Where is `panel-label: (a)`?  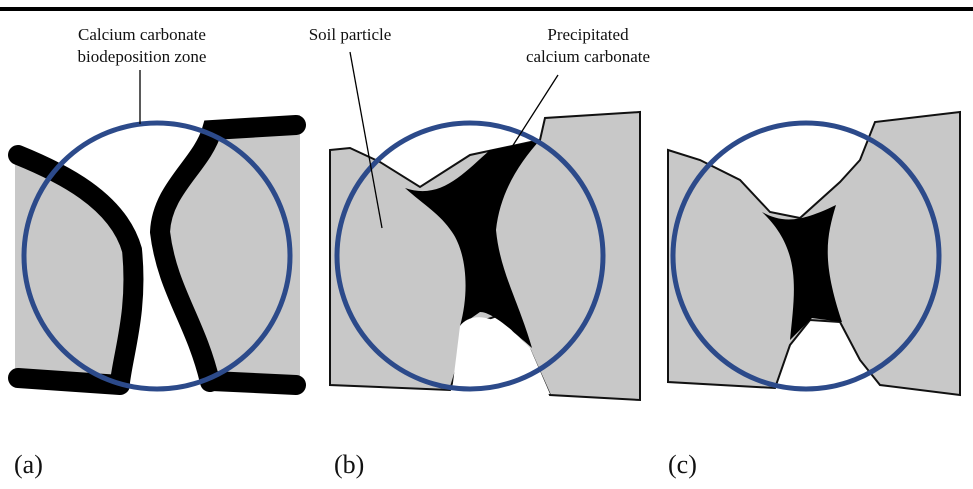 panel-label: (a) is located at coordinates (28, 464).